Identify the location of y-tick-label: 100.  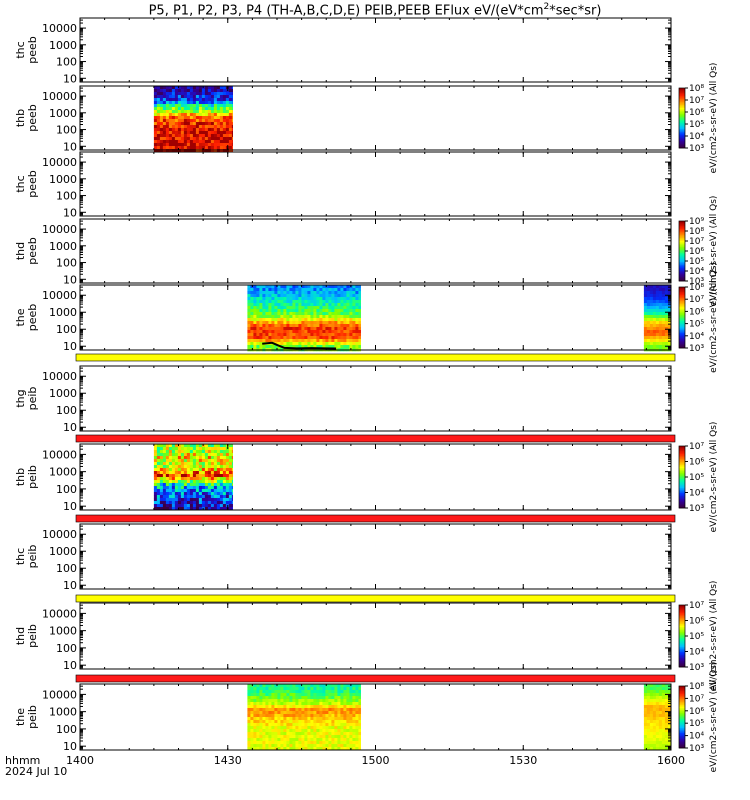
(66, 410).